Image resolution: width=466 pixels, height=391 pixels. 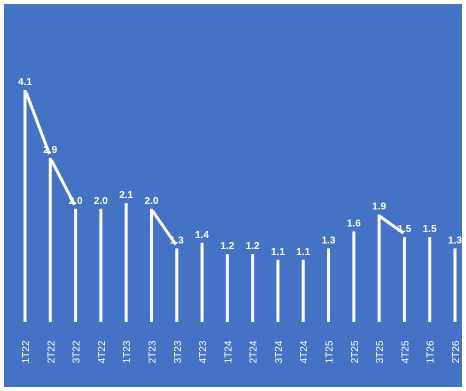 What do you see at coordinates (355, 351) in the screenshot?
I see `x-tick-label-2T25: 2T25` at bounding box center [355, 351].